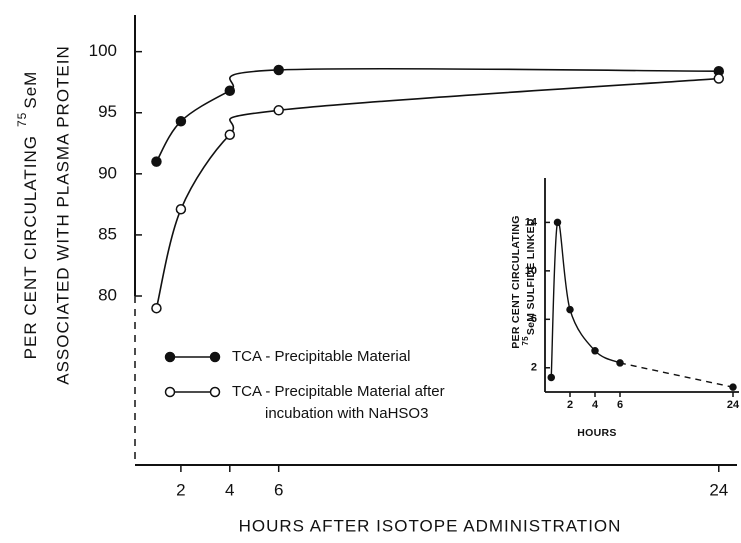 The height and width of the screenshot is (543, 741). I want to click on y-axis-label: PER CENT CIRCULATING 75 SeM, so click(27, 215).